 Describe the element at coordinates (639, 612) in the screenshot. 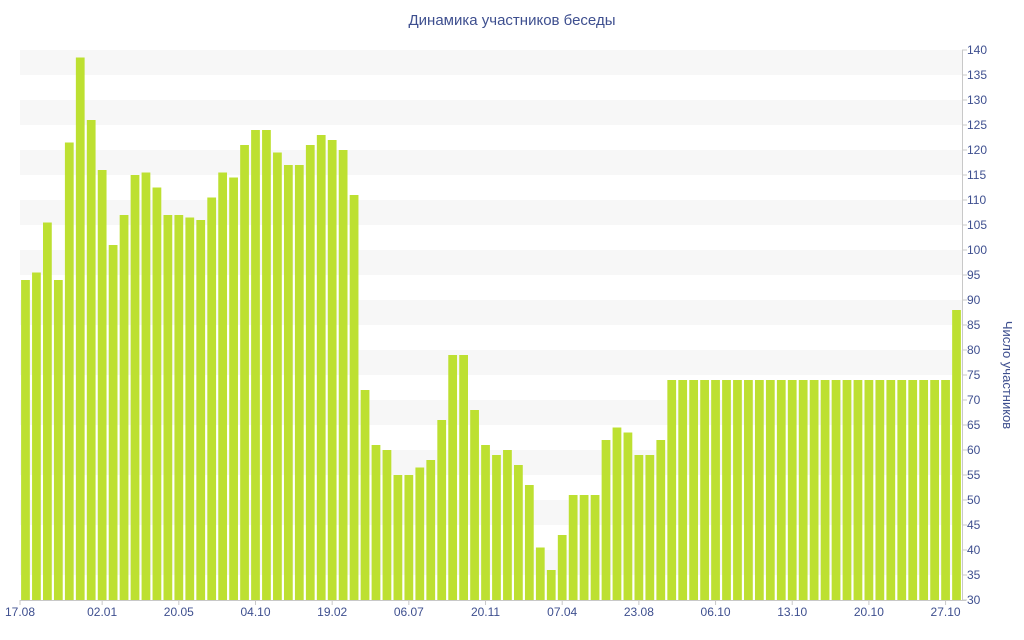

I see `x-tick-label: 23.08` at that location.